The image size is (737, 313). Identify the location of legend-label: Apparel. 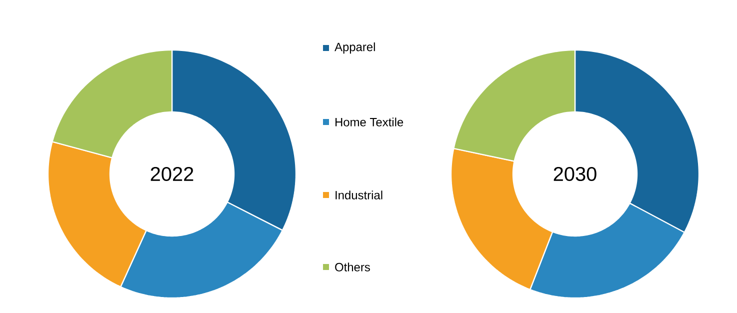
(354, 48).